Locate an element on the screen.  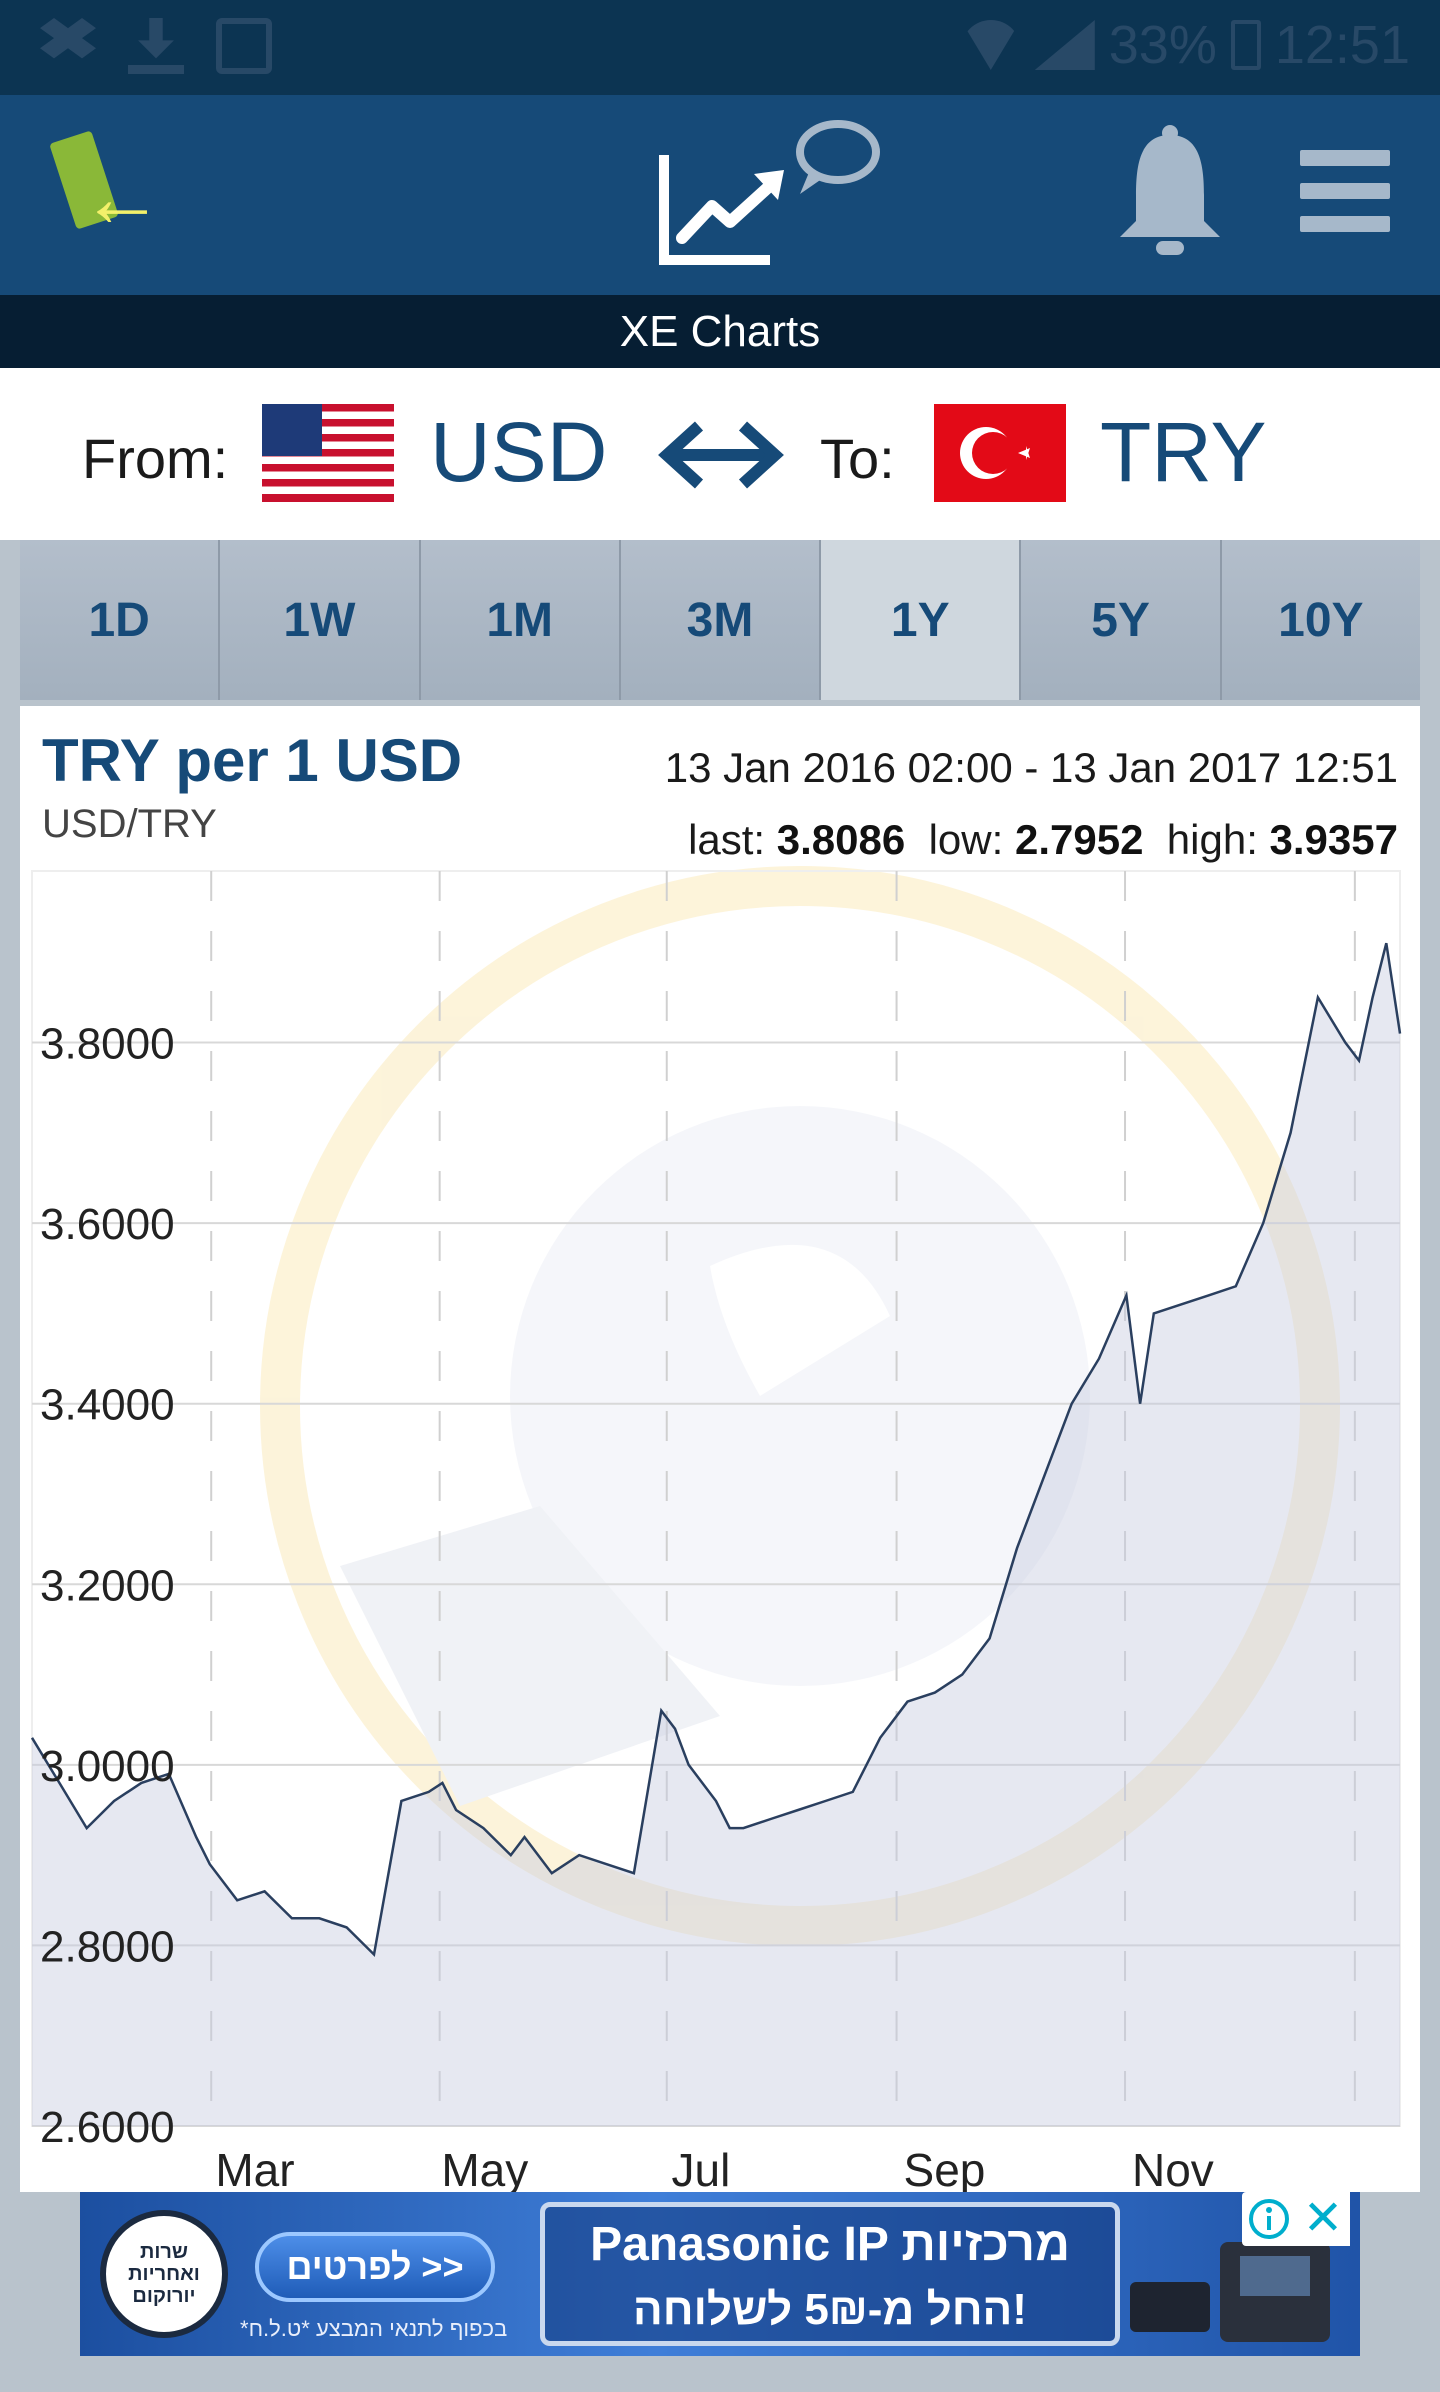
tab-1m: 1M is located at coordinates (520, 620).